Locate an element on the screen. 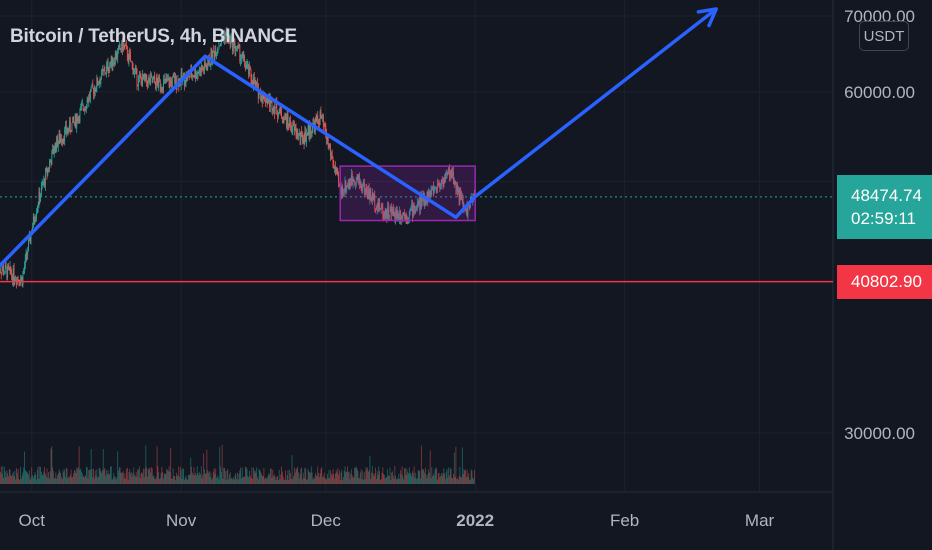  range-box is located at coordinates (407, 193).